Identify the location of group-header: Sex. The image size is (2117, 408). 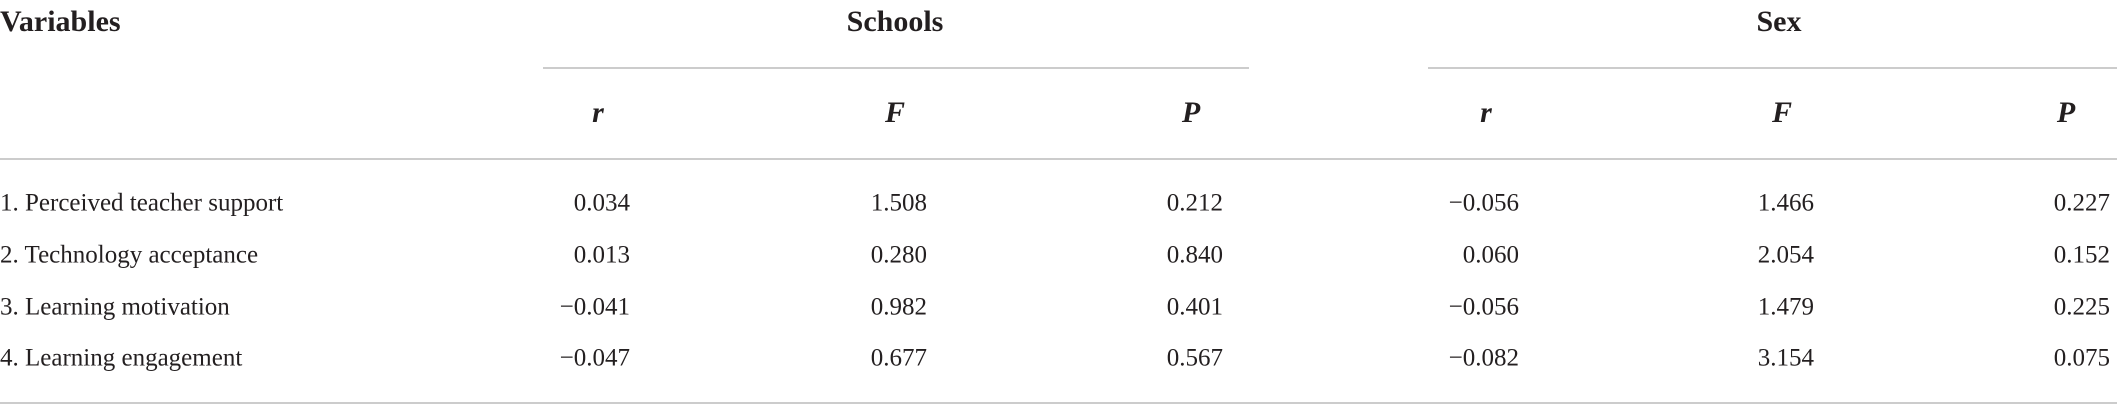
(1779, 21).